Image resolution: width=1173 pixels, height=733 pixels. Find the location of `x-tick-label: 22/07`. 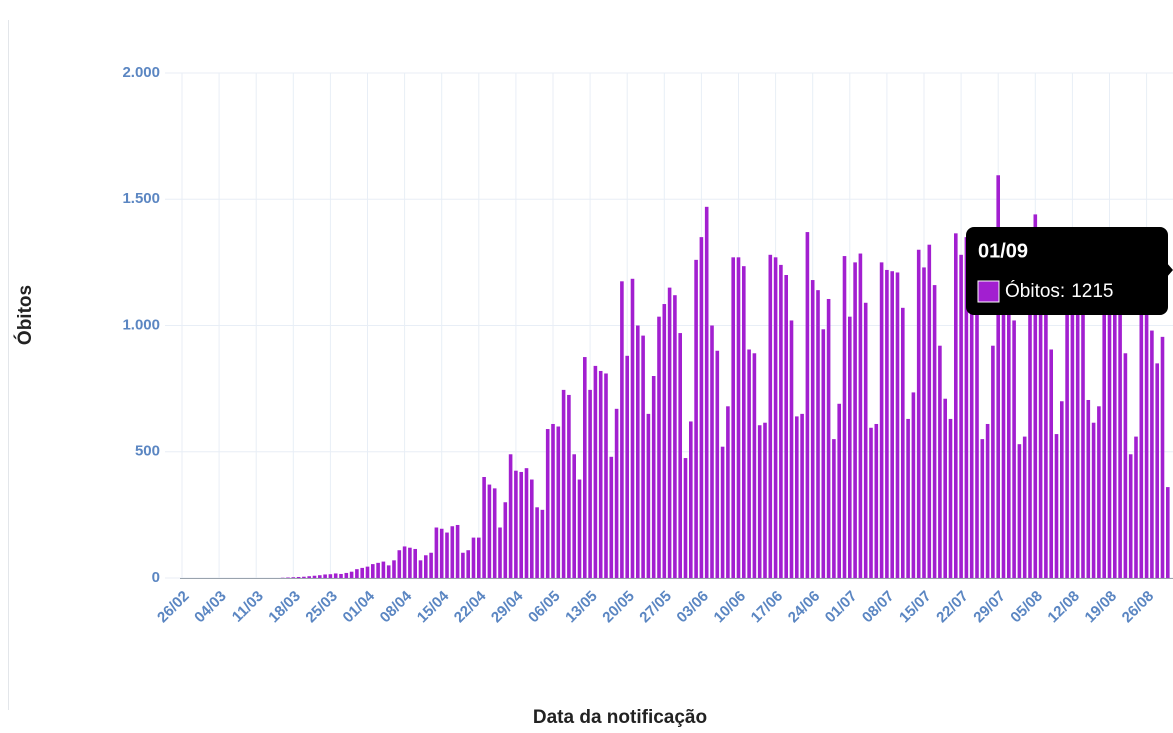

x-tick-label: 22/07 is located at coordinates (952, 607).